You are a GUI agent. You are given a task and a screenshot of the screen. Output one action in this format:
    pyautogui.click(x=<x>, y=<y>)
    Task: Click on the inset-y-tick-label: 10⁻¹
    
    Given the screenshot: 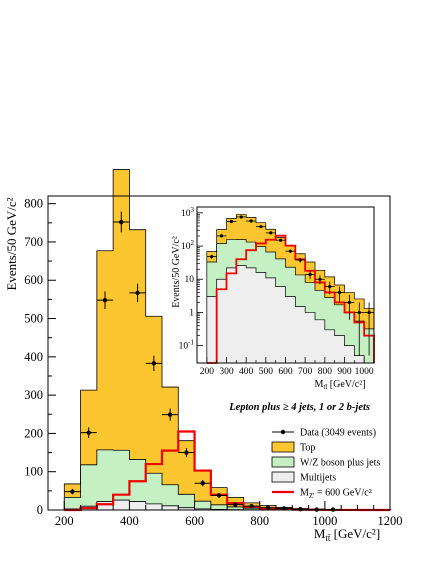 What is the action you would take?
    pyautogui.click(x=187, y=345)
    